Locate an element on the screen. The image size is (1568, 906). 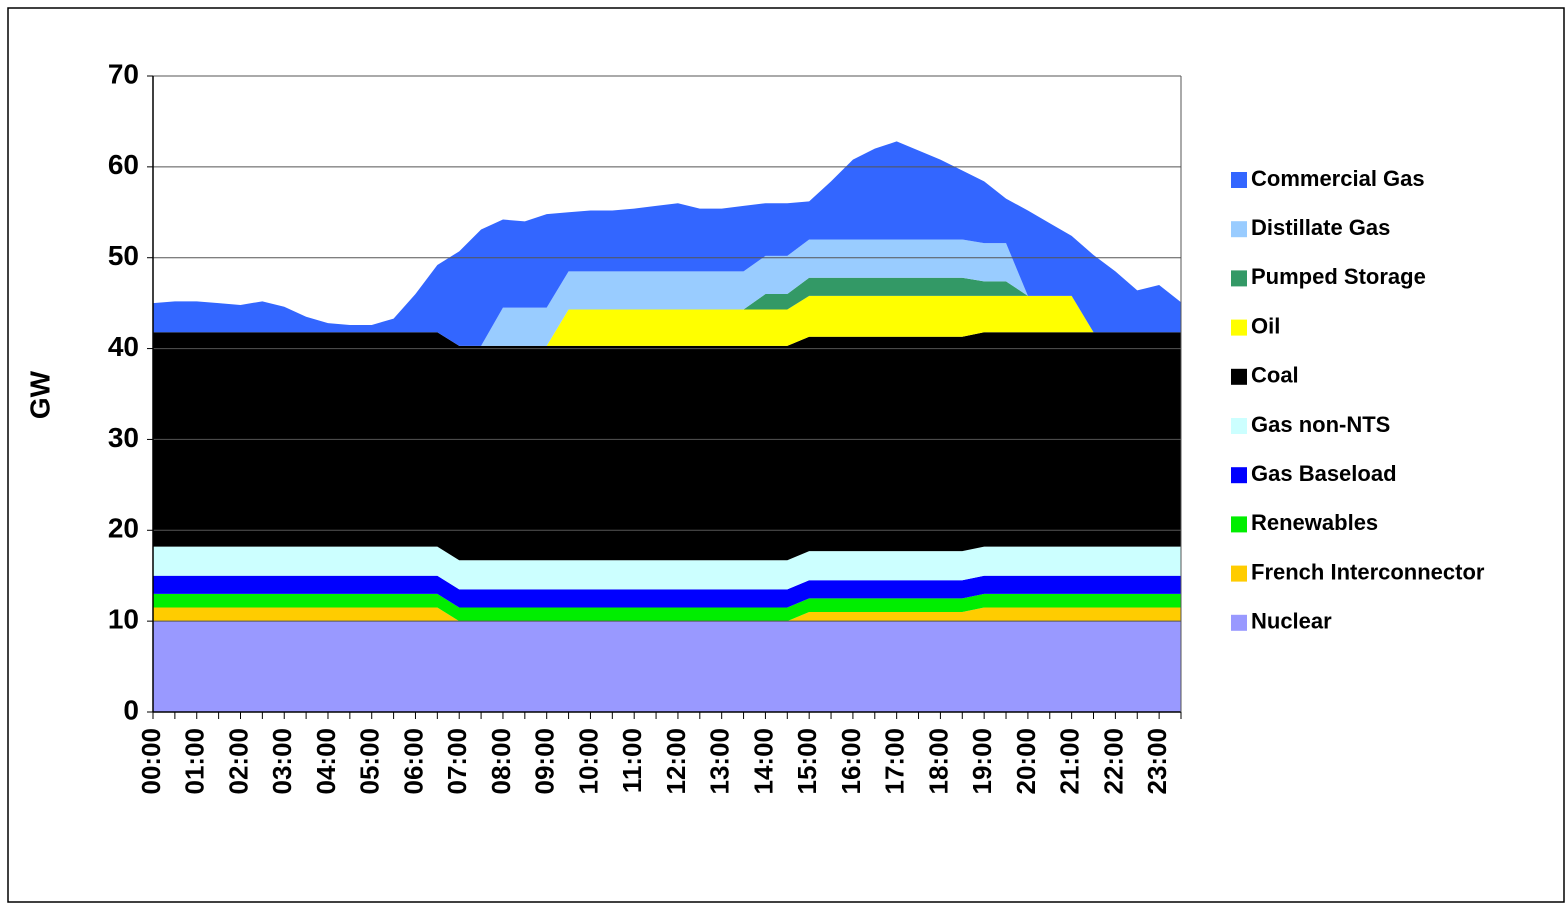
x-tick-label: 23:00 is located at coordinates (1157, 761).